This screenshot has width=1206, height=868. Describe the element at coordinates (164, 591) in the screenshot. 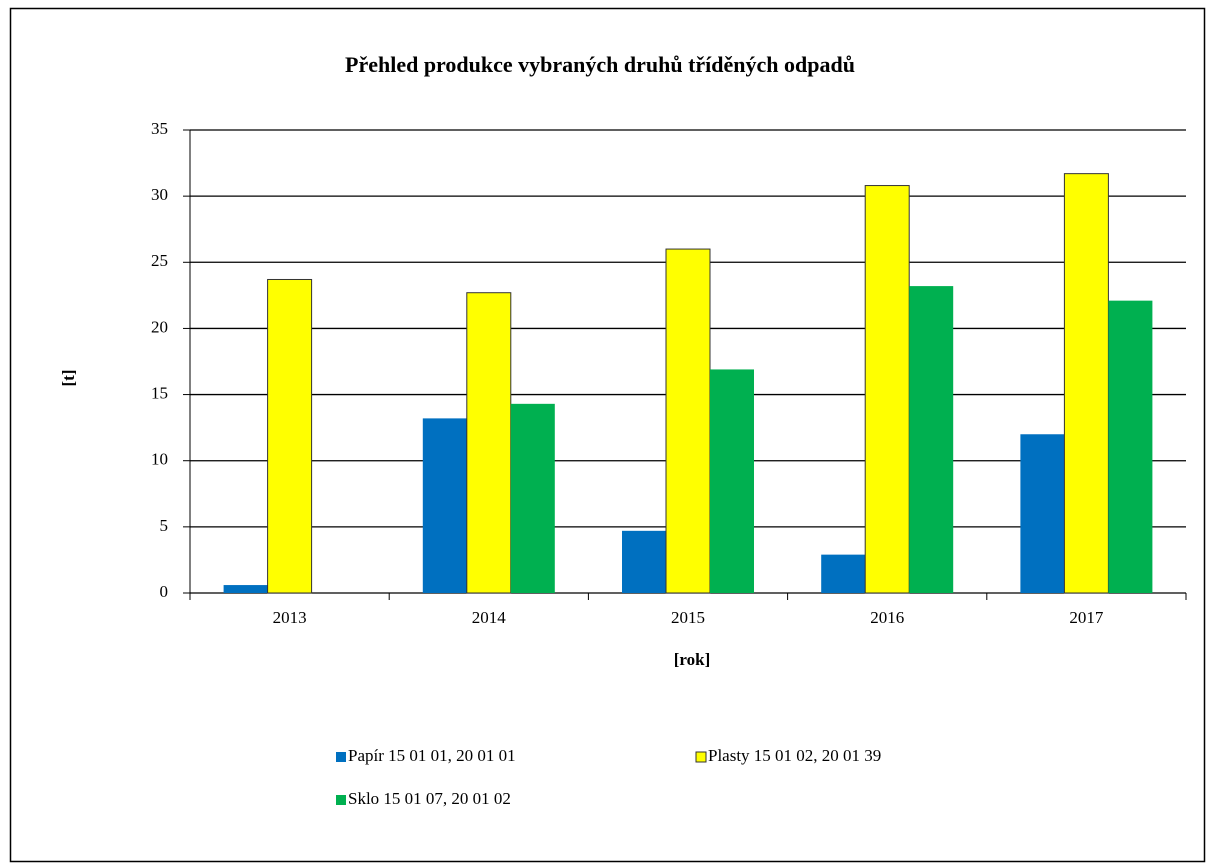

I see `y-tick-label: 0` at that location.